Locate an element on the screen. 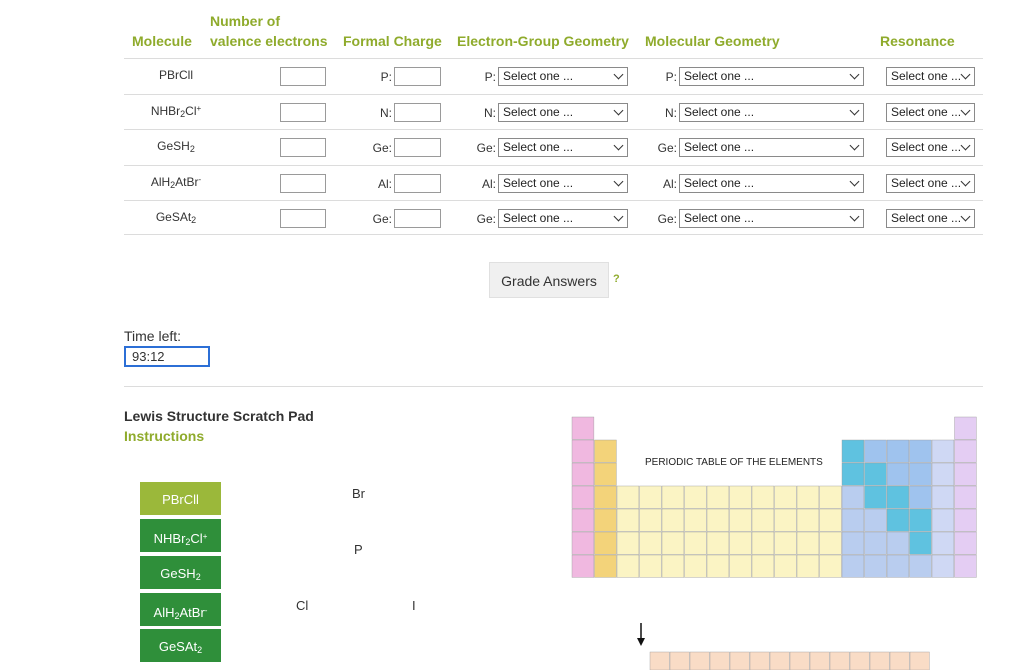 This screenshot has height=670, width=1024. time-left-field: 93:12 is located at coordinates (167, 356).